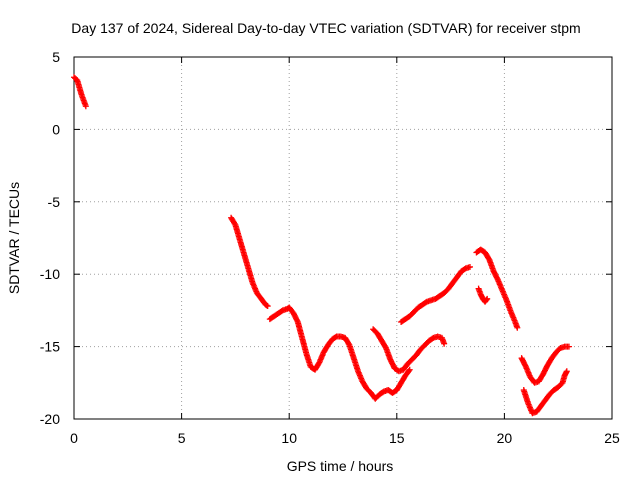 The height and width of the screenshot is (480, 640). Describe the element at coordinates (74, 438) in the screenshot. I see `x-tick-label: 0` at that location.